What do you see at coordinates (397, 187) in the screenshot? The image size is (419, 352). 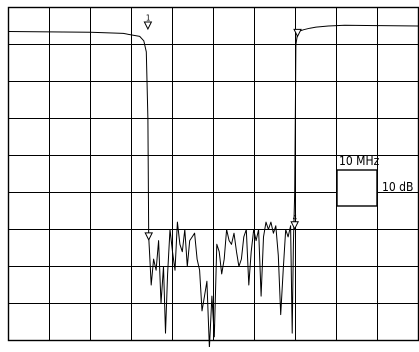 I see `amp-scale-label: 10 dB` at bounding box center [397, 187].